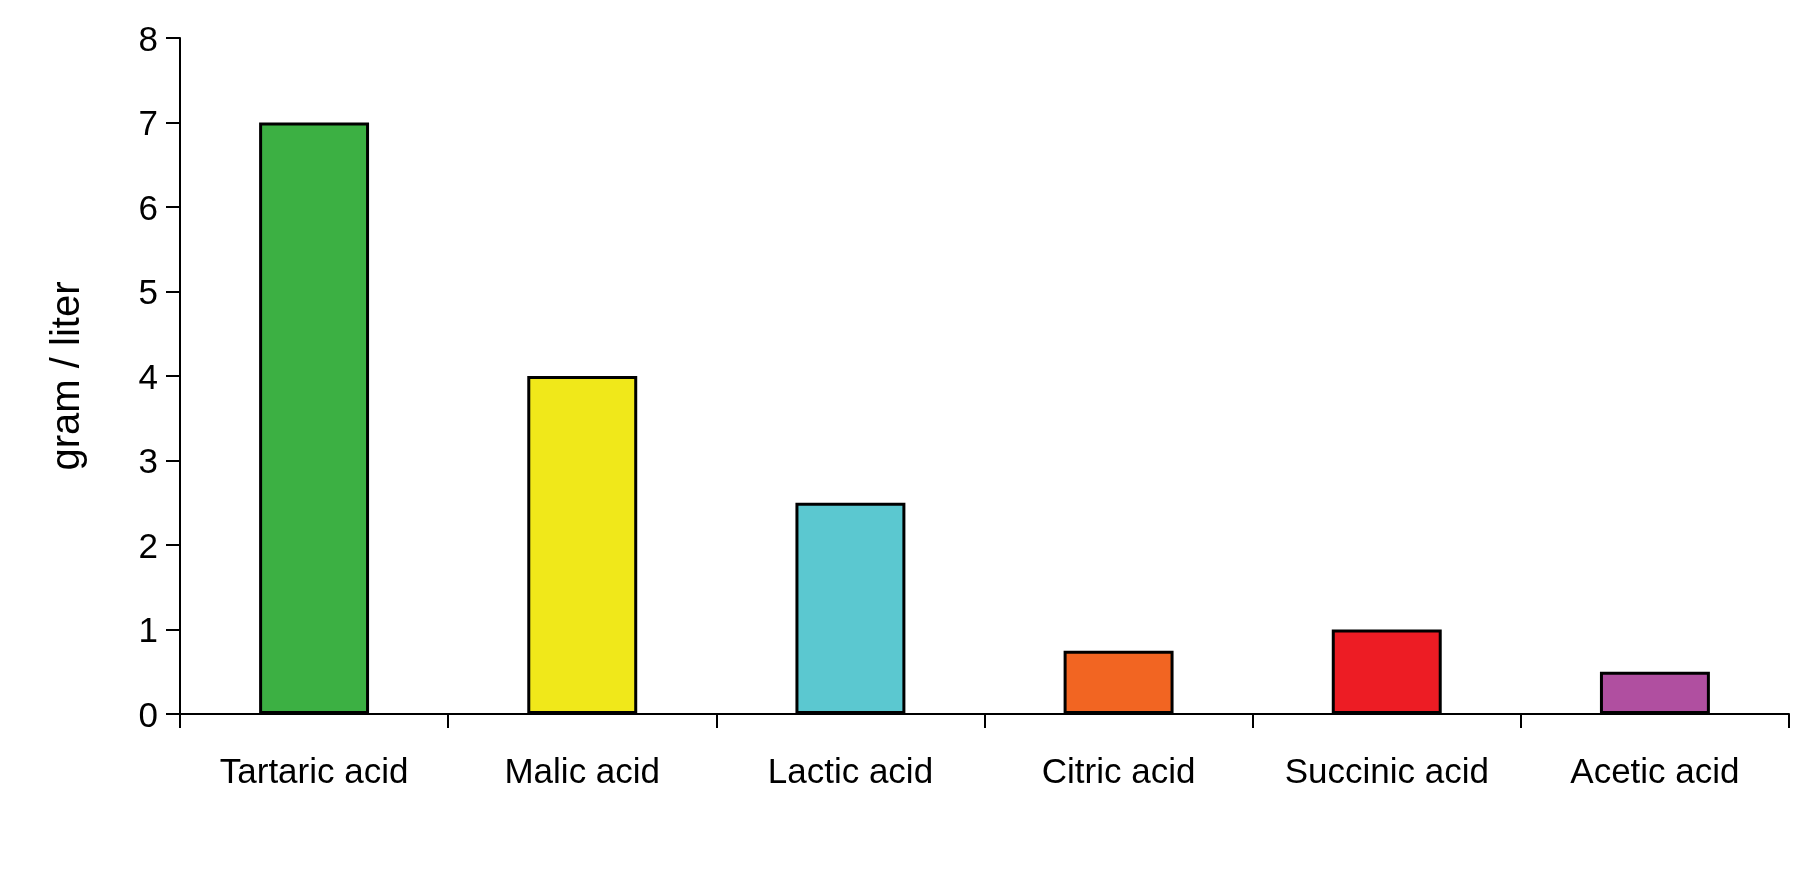 The width and height of the screenshot is (1797, 882). Describe the element at coordinates (1386, 770) in the screenshot. I see `x-tick-label: Succinic acid` at that location.